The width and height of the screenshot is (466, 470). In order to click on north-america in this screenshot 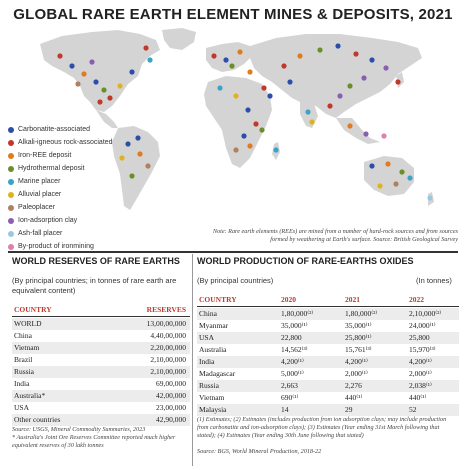, I will do `click(100, 71)`.